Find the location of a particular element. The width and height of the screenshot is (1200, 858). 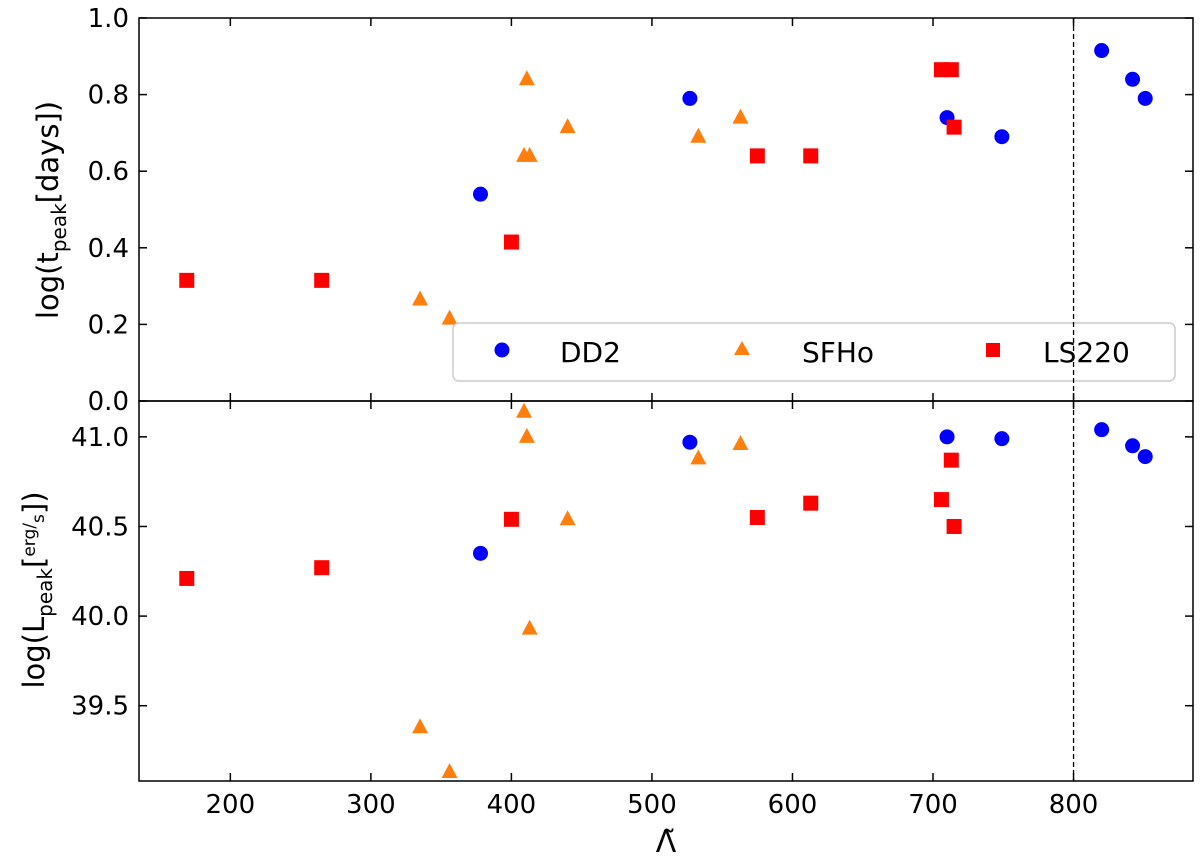

bottom-ylabel-unit-den: s is located at coordinates (39, 518).